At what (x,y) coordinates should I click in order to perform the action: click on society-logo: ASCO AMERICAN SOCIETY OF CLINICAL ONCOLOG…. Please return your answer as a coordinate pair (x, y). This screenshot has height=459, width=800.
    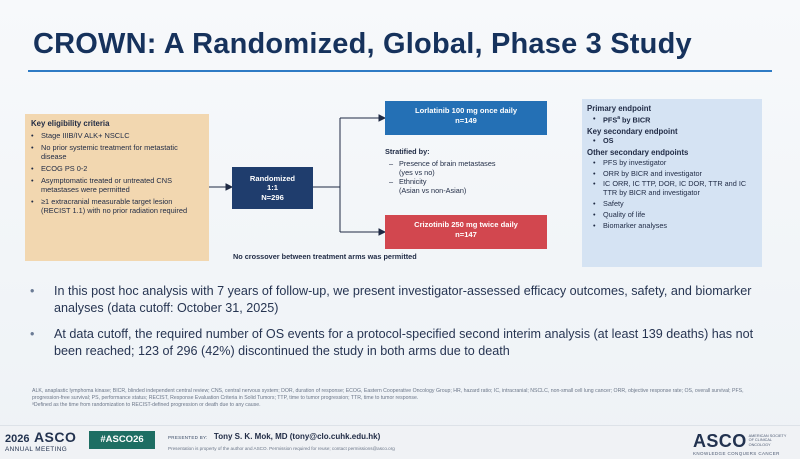
    Looking at the image, I should click on (740, 443).